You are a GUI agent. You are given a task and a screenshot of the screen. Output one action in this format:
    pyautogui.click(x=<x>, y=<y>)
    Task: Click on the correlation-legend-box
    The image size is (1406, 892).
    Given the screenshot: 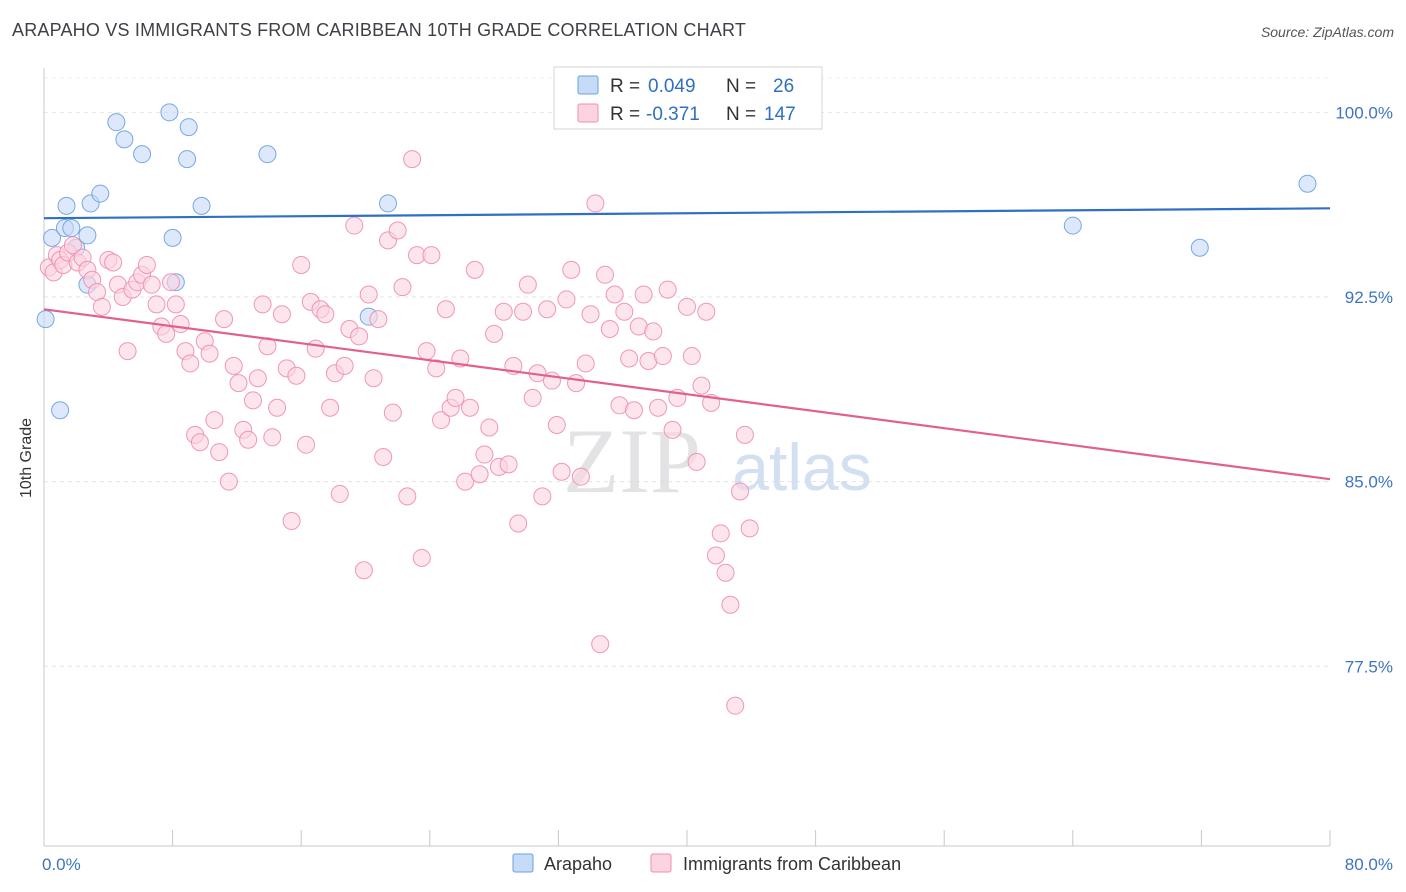 What is the action you would take?
    pyautogui.click(x=688, y=98)
    